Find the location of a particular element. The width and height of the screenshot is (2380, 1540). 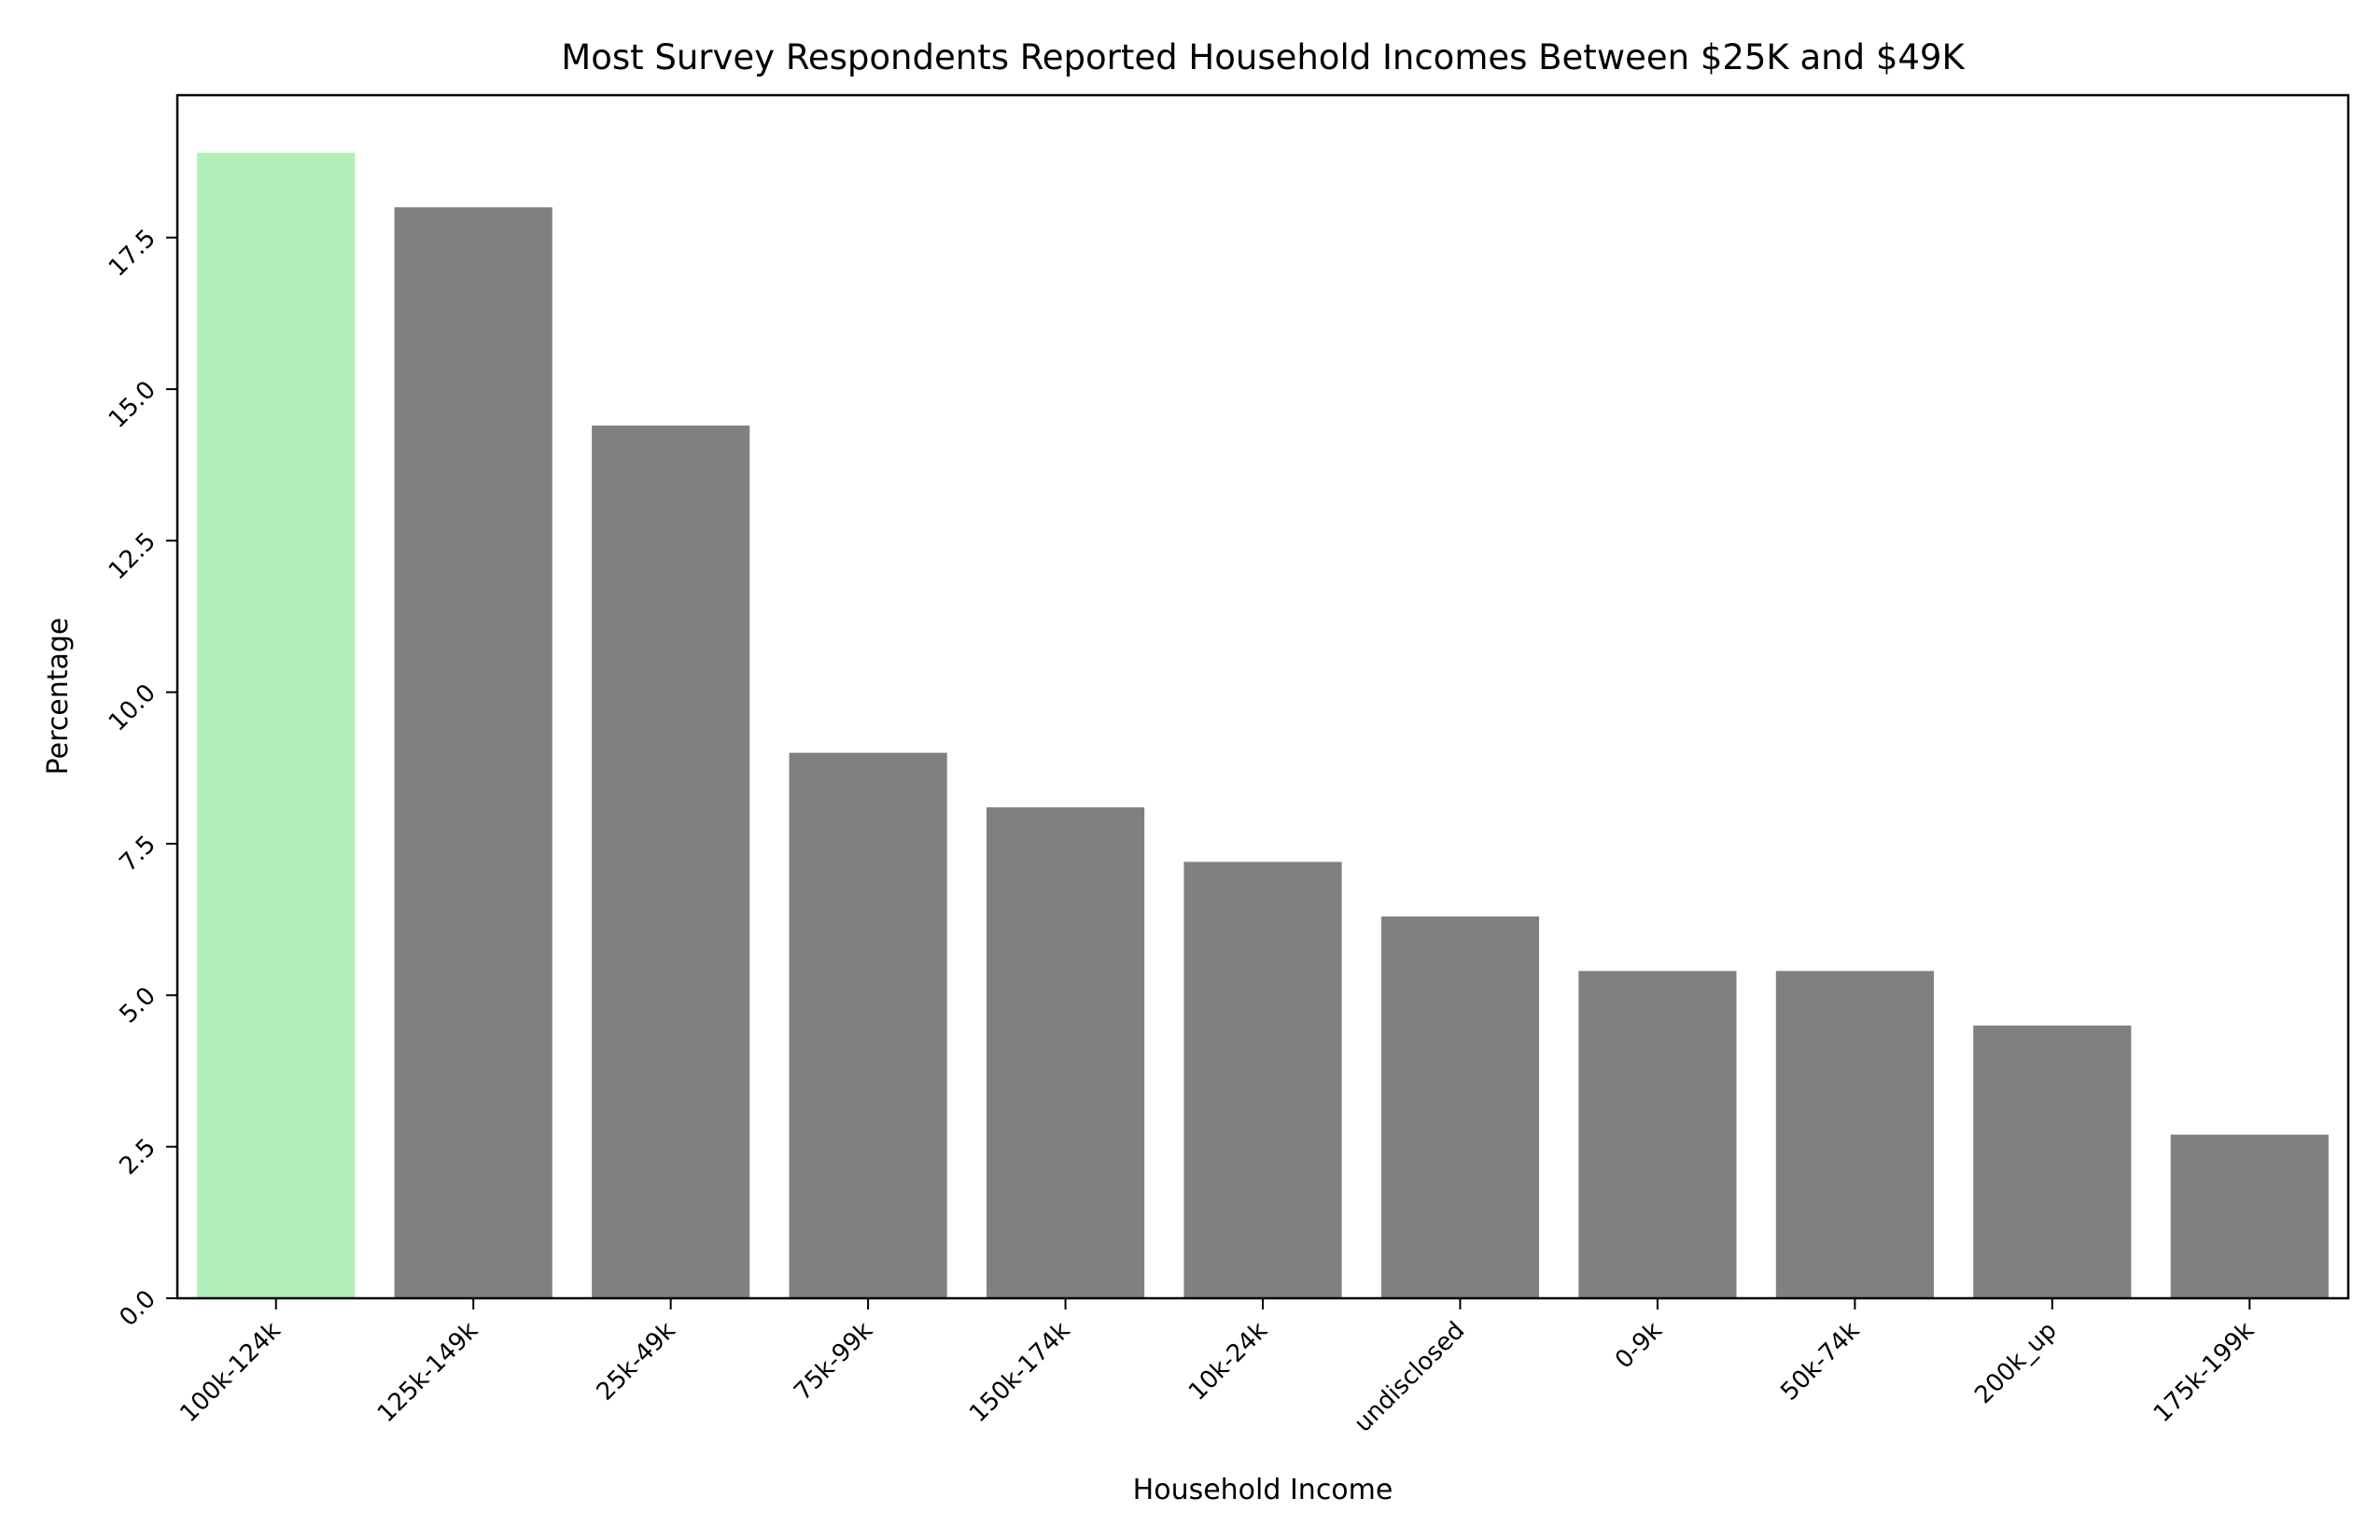

x-tick-label: 100k-124k is located at coordinates (230, 1372).